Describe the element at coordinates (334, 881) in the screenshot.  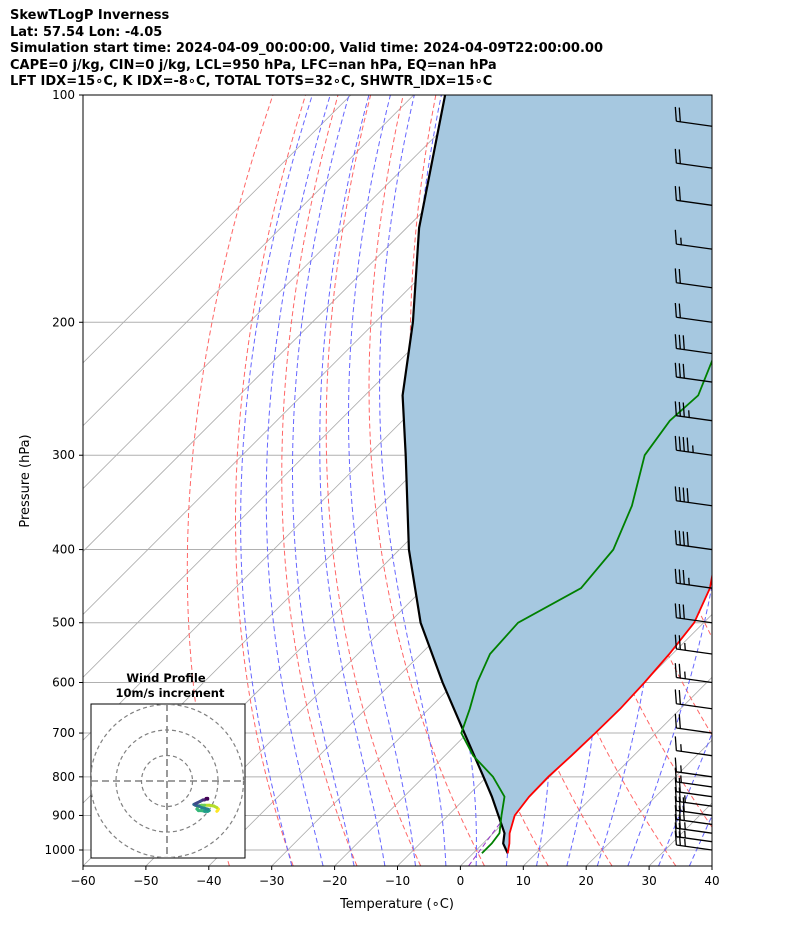
I see `x-tick-label: −20` at that location.